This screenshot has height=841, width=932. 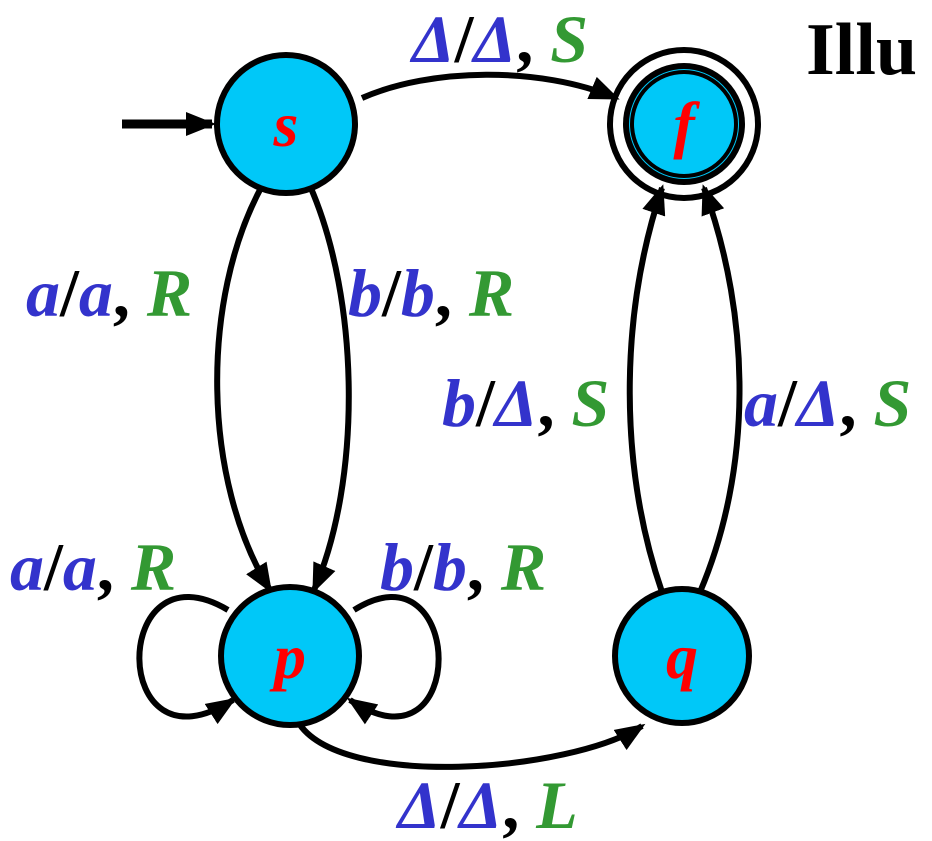 What do you see at coordinates (459, 403) in the screenshot?
I see `label-q-to-f-b-read: b` at bounding box center [459, 403].